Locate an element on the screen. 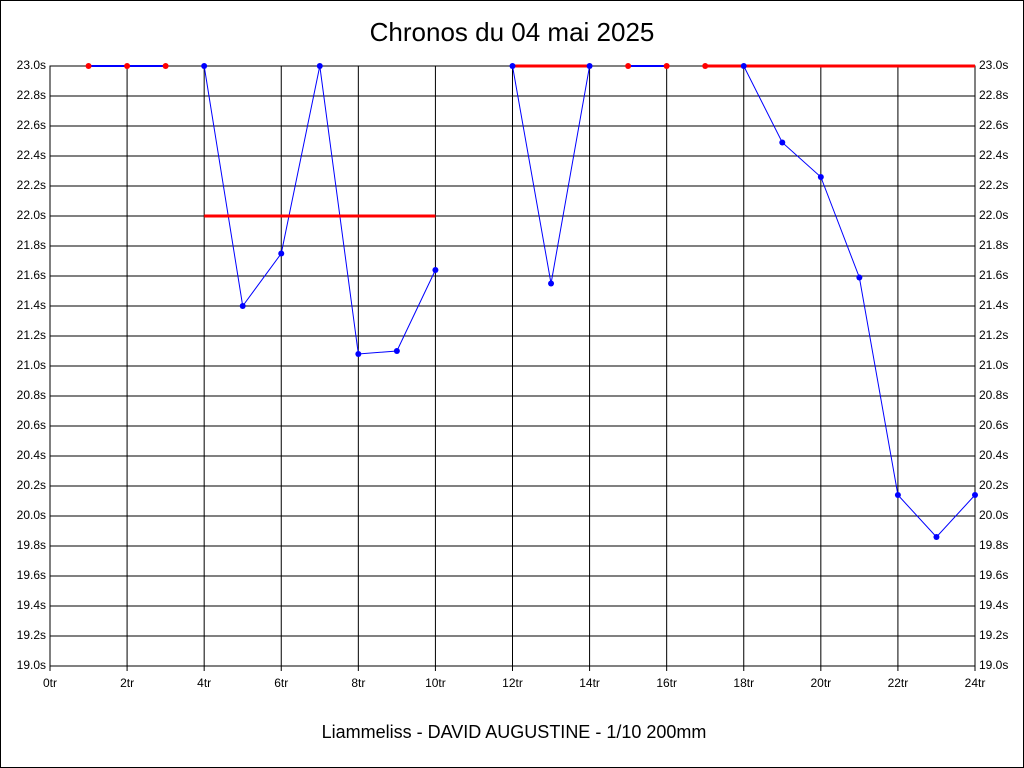 Image resolution: width=1024 pixels, height=768 pixels. x-tick-label: 4tr is located at coordinates (204, 683).